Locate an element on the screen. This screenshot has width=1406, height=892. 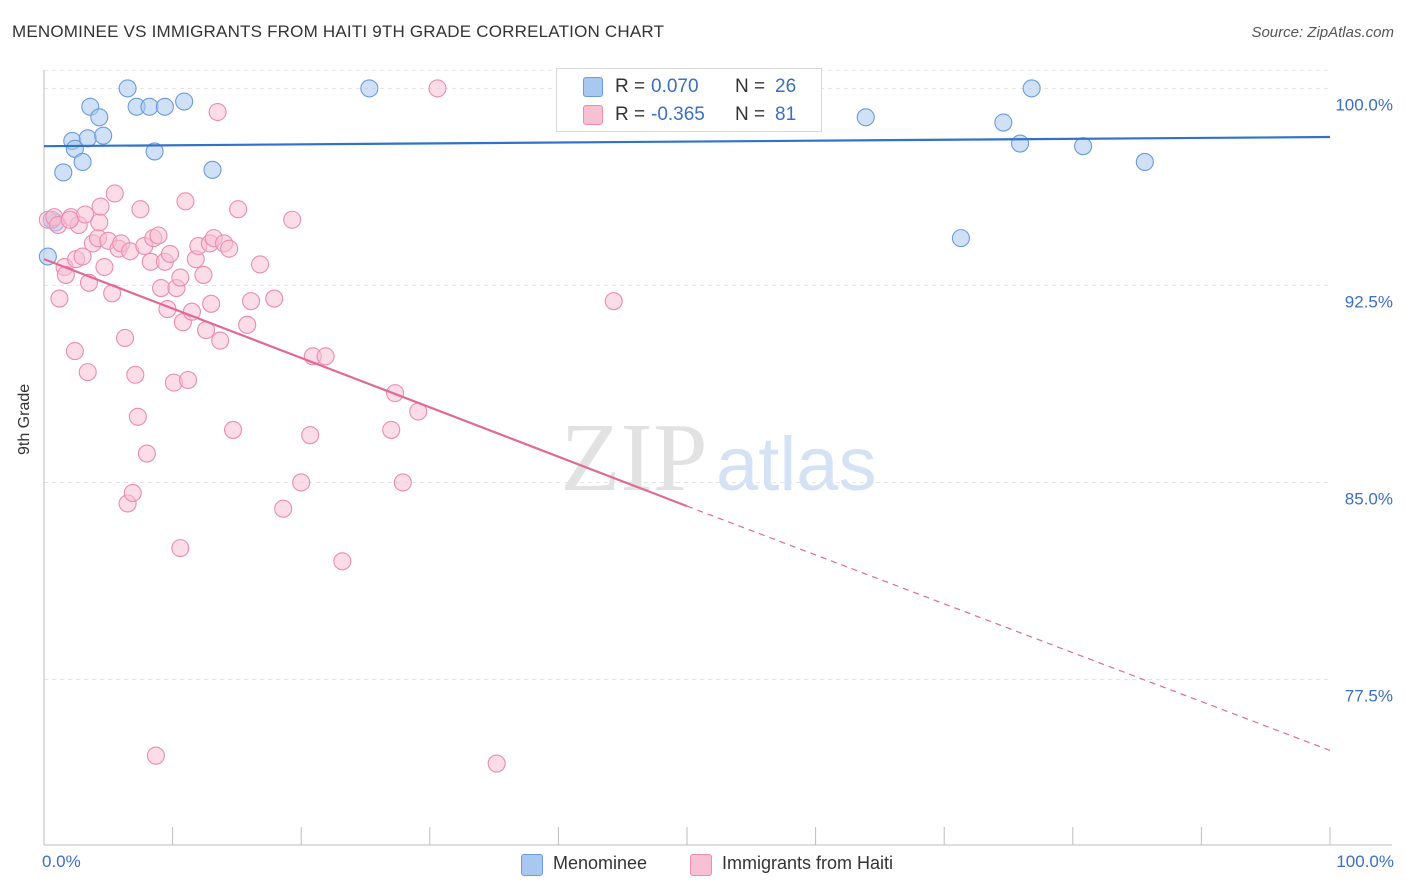
watermark-atlas: atlas is located at coordinates (796, 464).